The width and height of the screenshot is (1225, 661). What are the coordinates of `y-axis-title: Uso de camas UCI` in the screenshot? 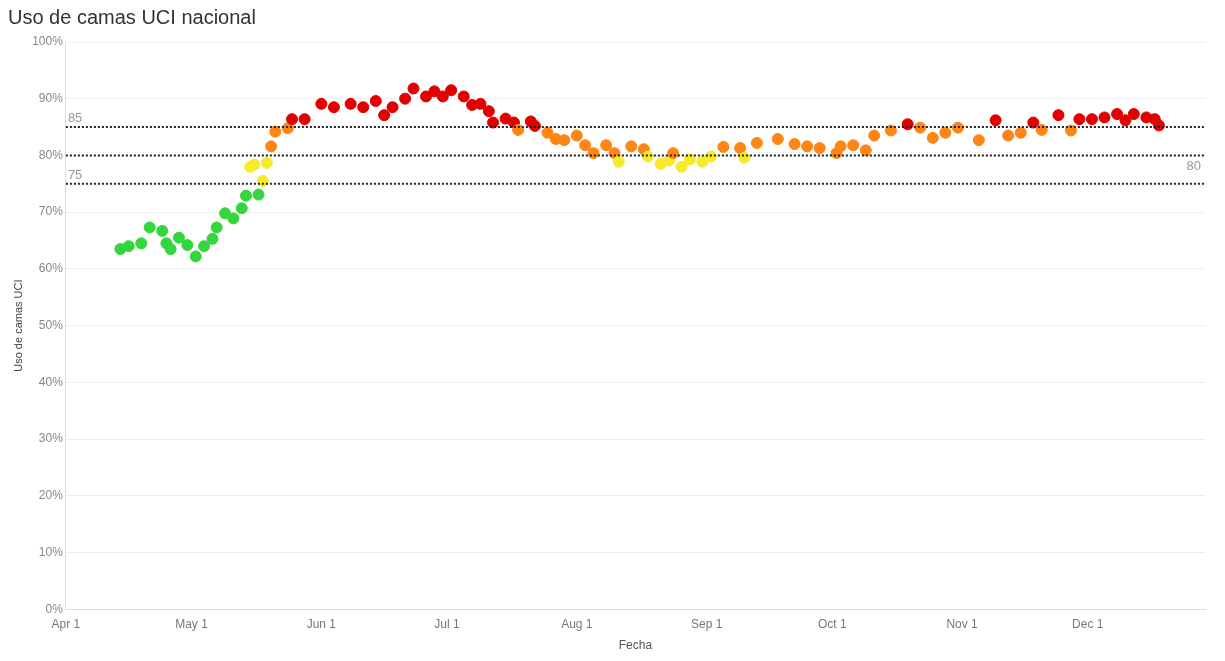 It's located at (17, 325).